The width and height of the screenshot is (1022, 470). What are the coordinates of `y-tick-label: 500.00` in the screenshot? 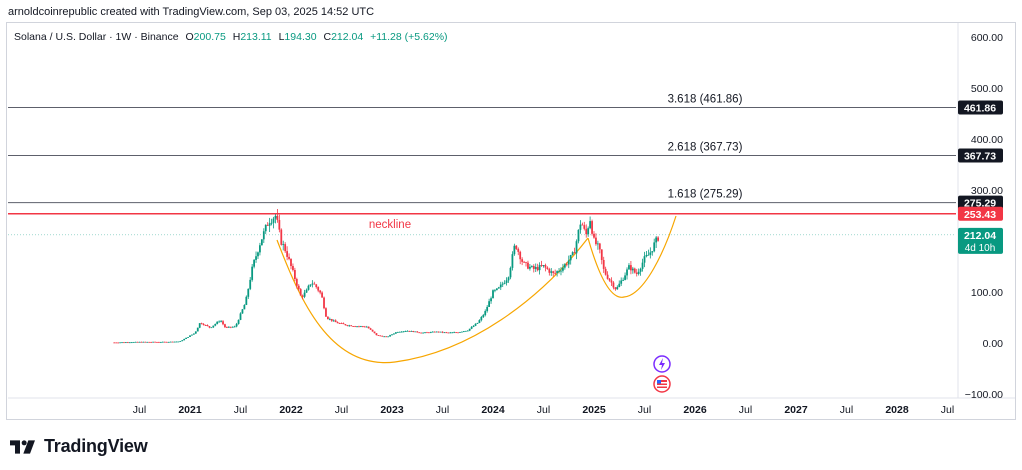 It's located at (987, 89).